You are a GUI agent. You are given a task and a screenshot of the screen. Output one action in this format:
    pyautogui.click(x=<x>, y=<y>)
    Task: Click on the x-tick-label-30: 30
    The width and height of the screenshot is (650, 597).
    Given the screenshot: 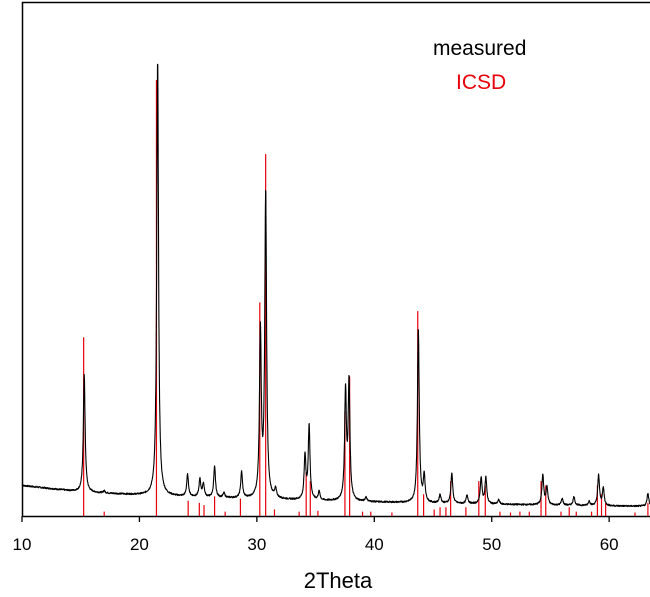 What is the action you would take?
    pyautogui.click(x=256, y=544)
    